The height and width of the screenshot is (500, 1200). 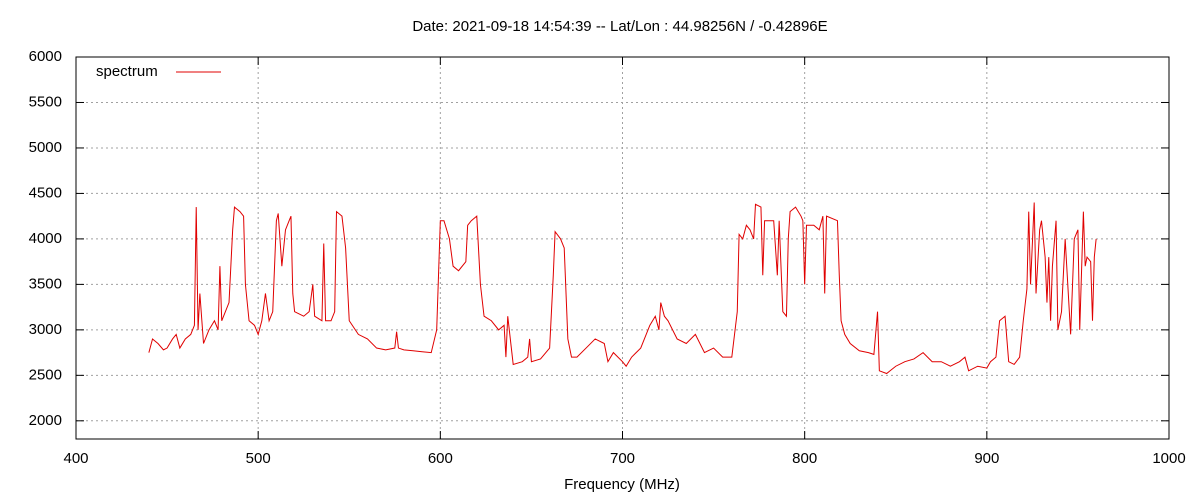 What do you see at coordinates (45, 147) in the screenshot?
I see `y-tick-label: 5000` at bounding box center [45, 147].